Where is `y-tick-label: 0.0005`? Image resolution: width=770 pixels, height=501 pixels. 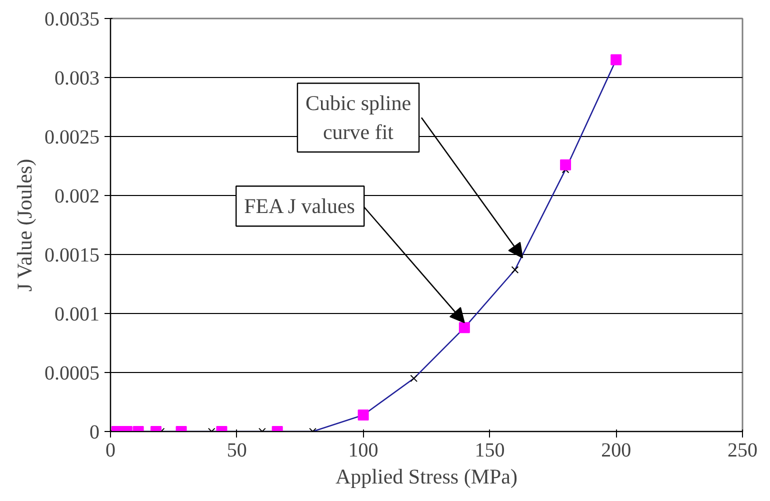
y-tick-label: 0.0005 is located at coordinates (72, 373).